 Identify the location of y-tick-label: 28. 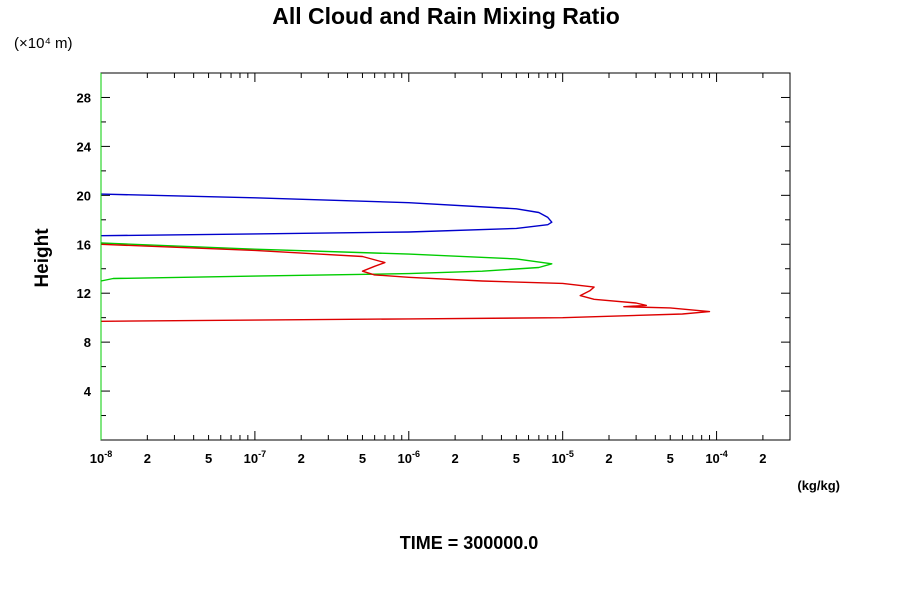
(84, 97).